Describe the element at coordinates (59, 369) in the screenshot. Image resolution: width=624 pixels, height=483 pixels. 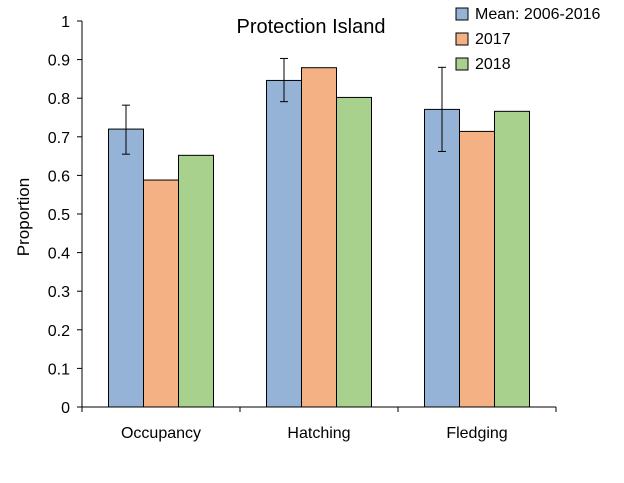
I see `y-tick-label: 0.1` at that location.